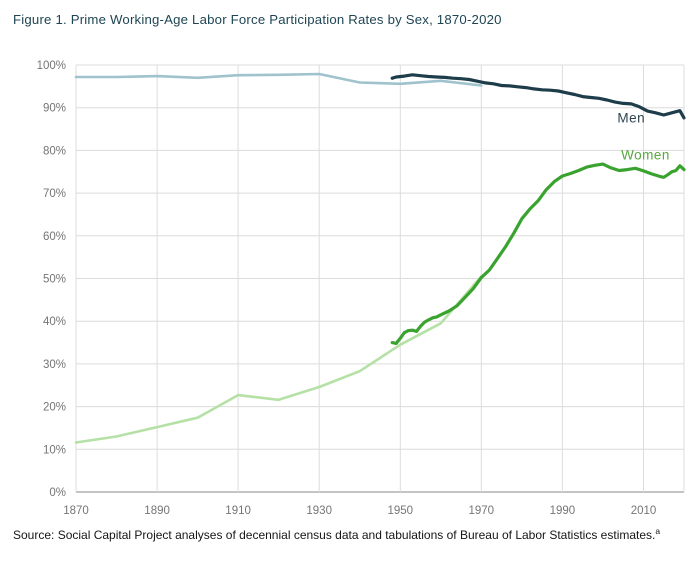  What do you see at coordinates (658, 531) in the screenshot?
I see `footnote-marker: a` at bounding box center [658, 531].